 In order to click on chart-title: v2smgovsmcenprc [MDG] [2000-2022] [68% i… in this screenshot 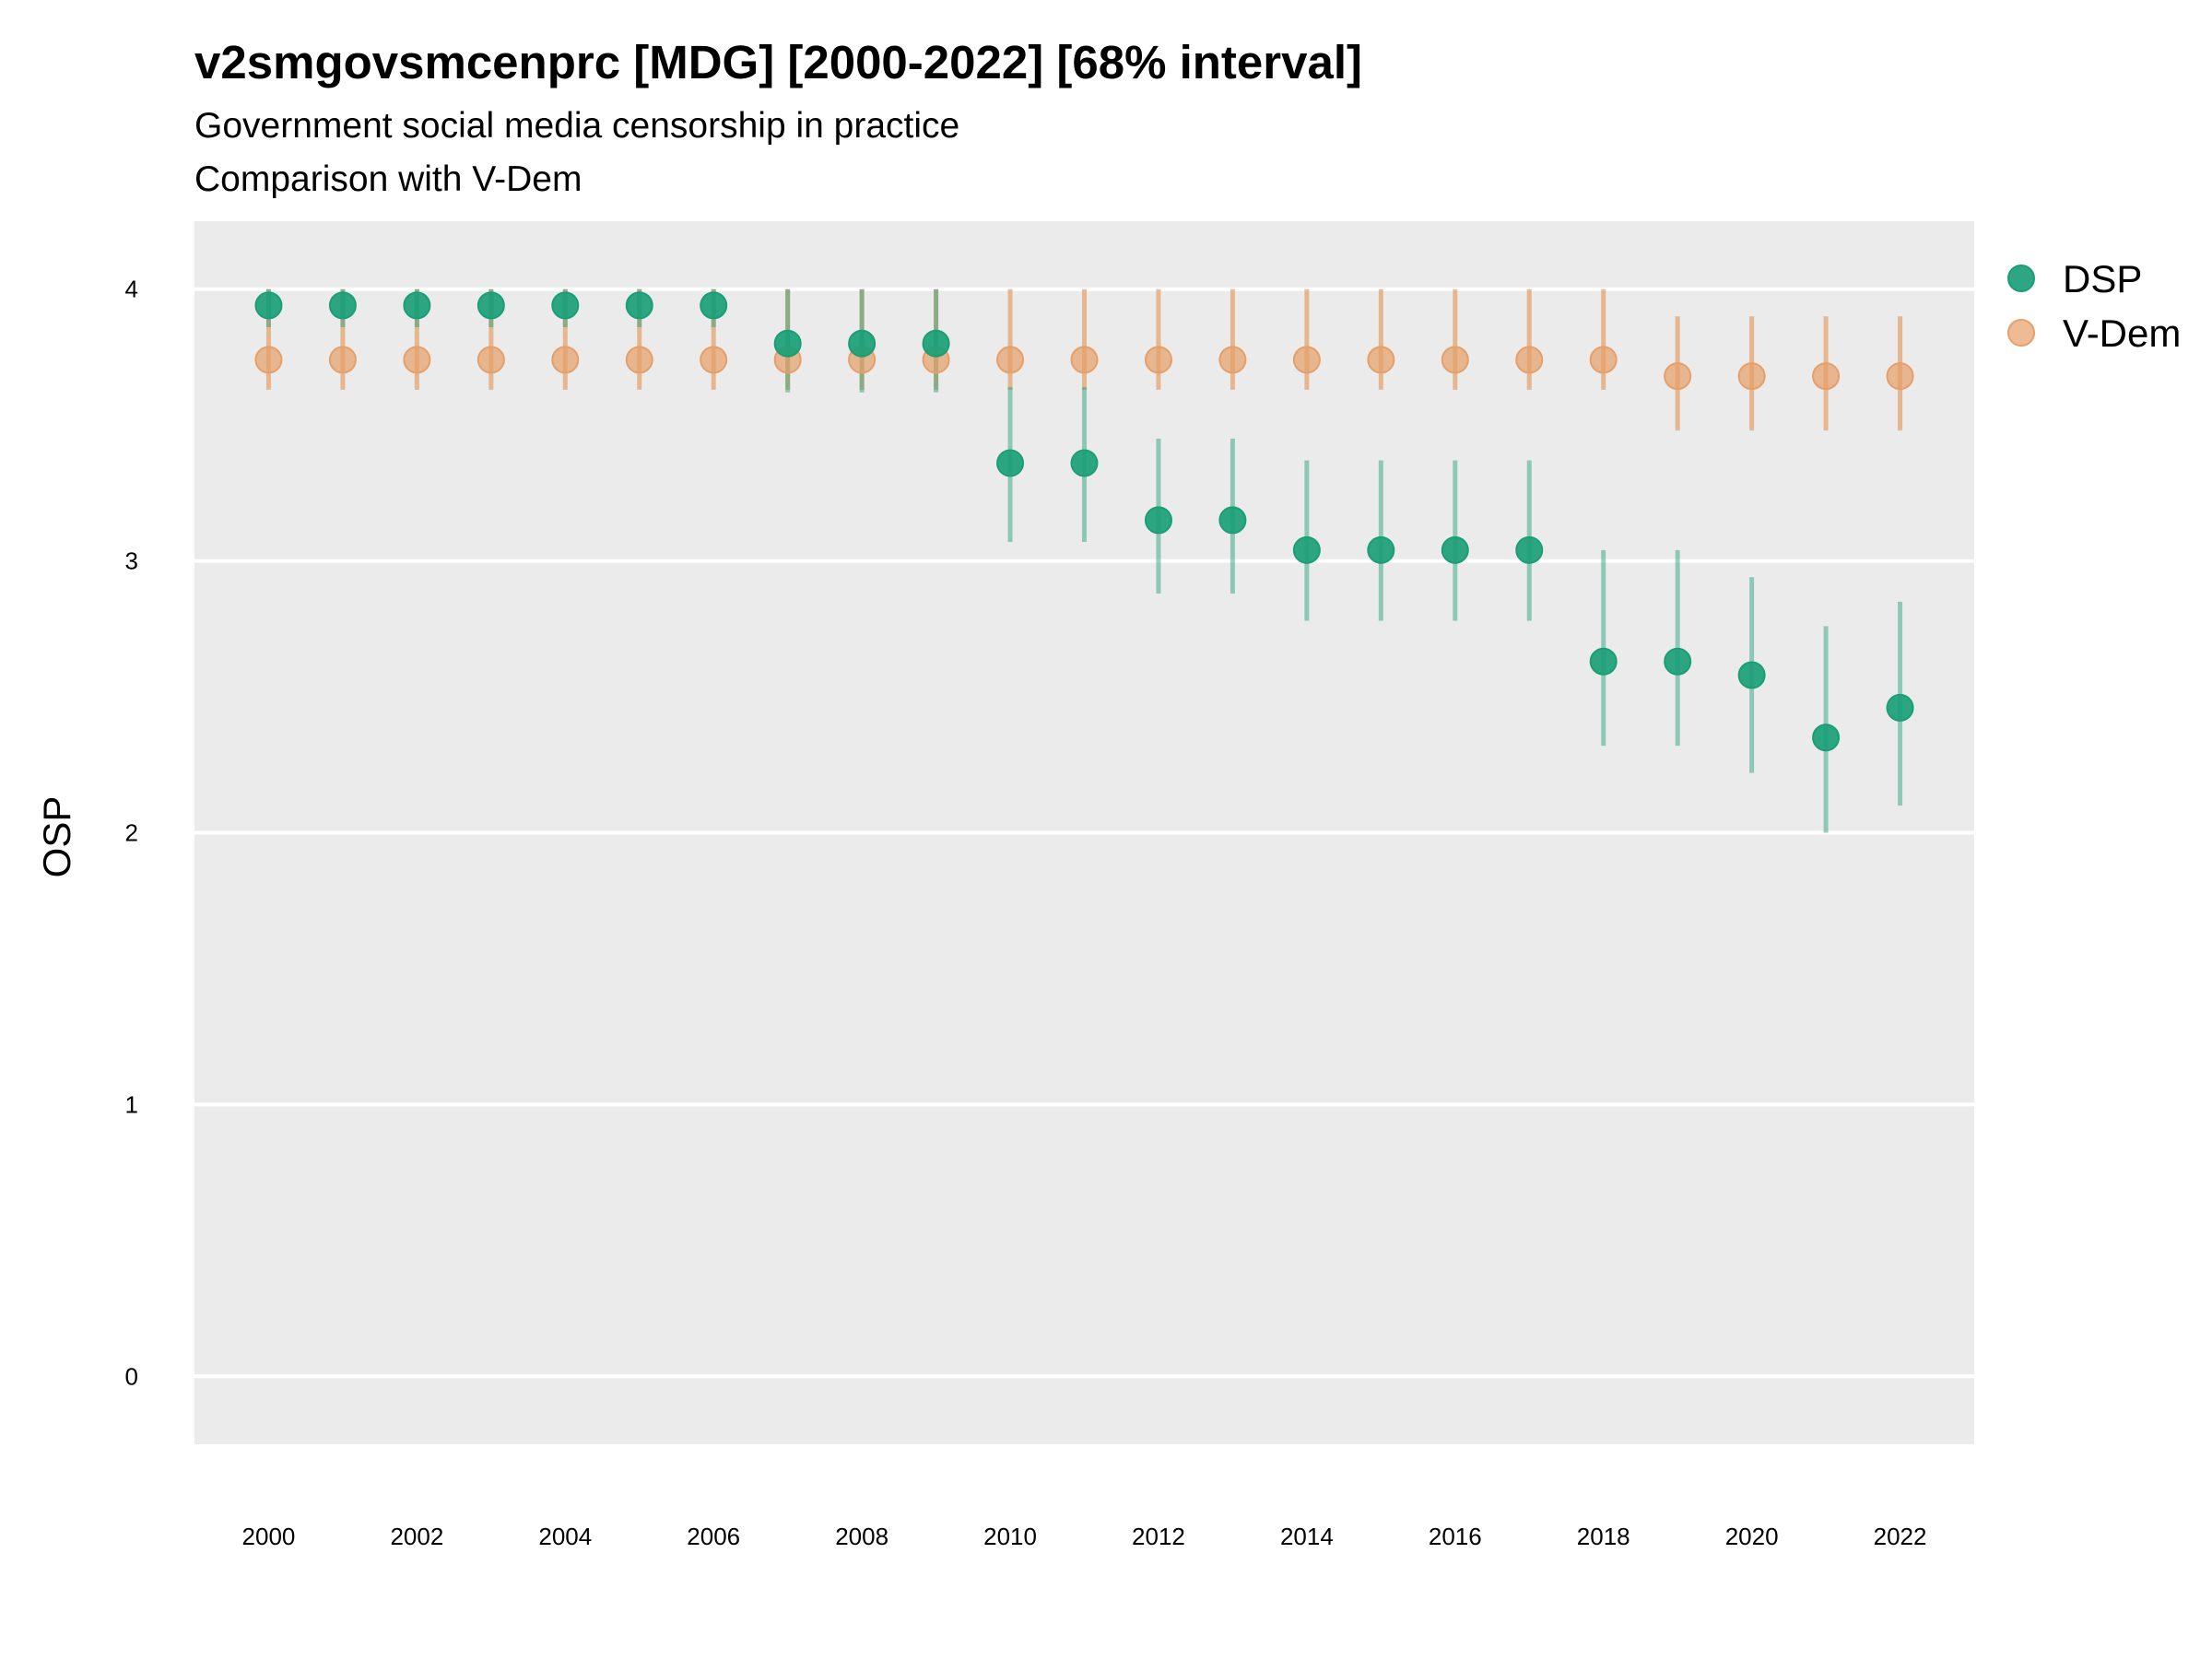, I will do `click(778, 62)`.